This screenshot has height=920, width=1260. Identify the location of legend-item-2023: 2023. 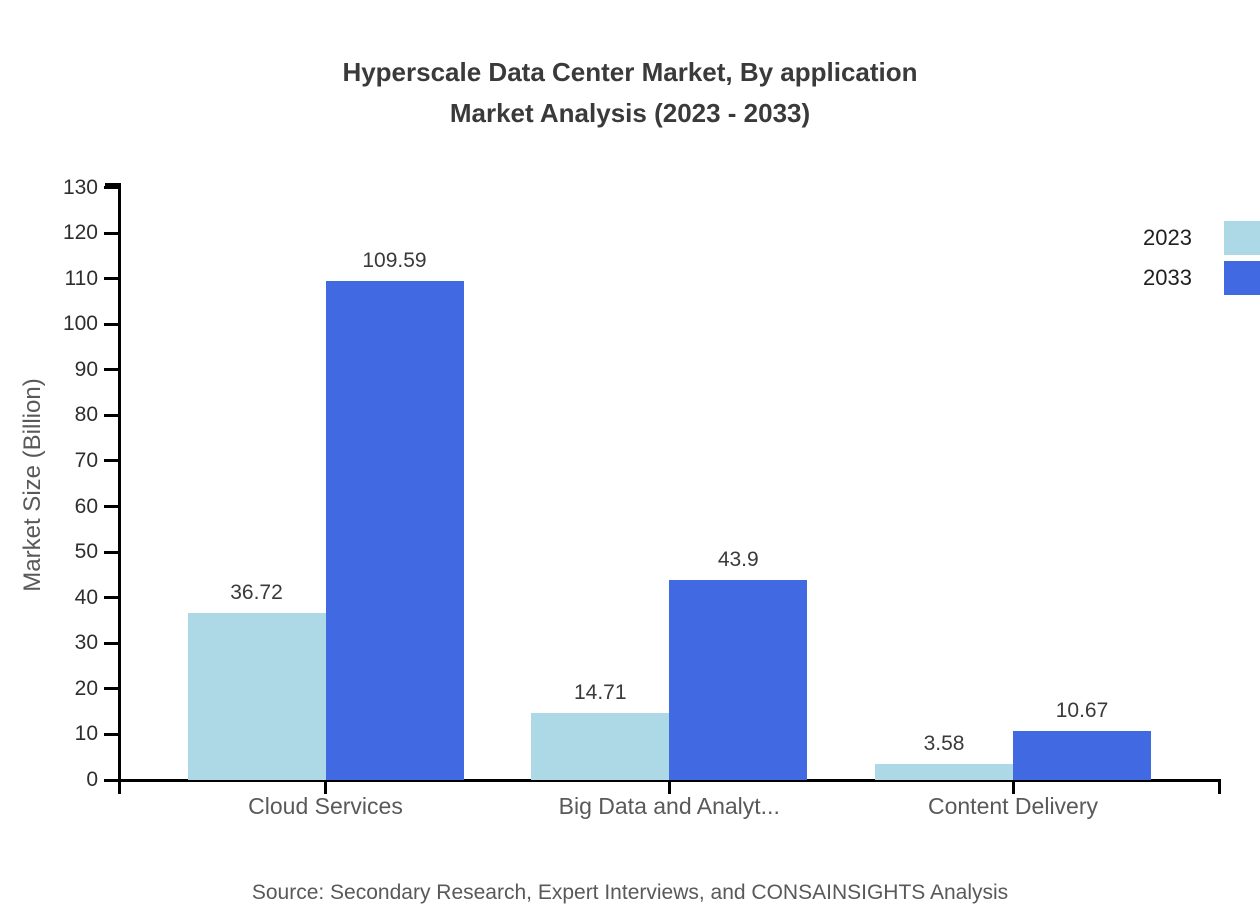
(1100, 238).